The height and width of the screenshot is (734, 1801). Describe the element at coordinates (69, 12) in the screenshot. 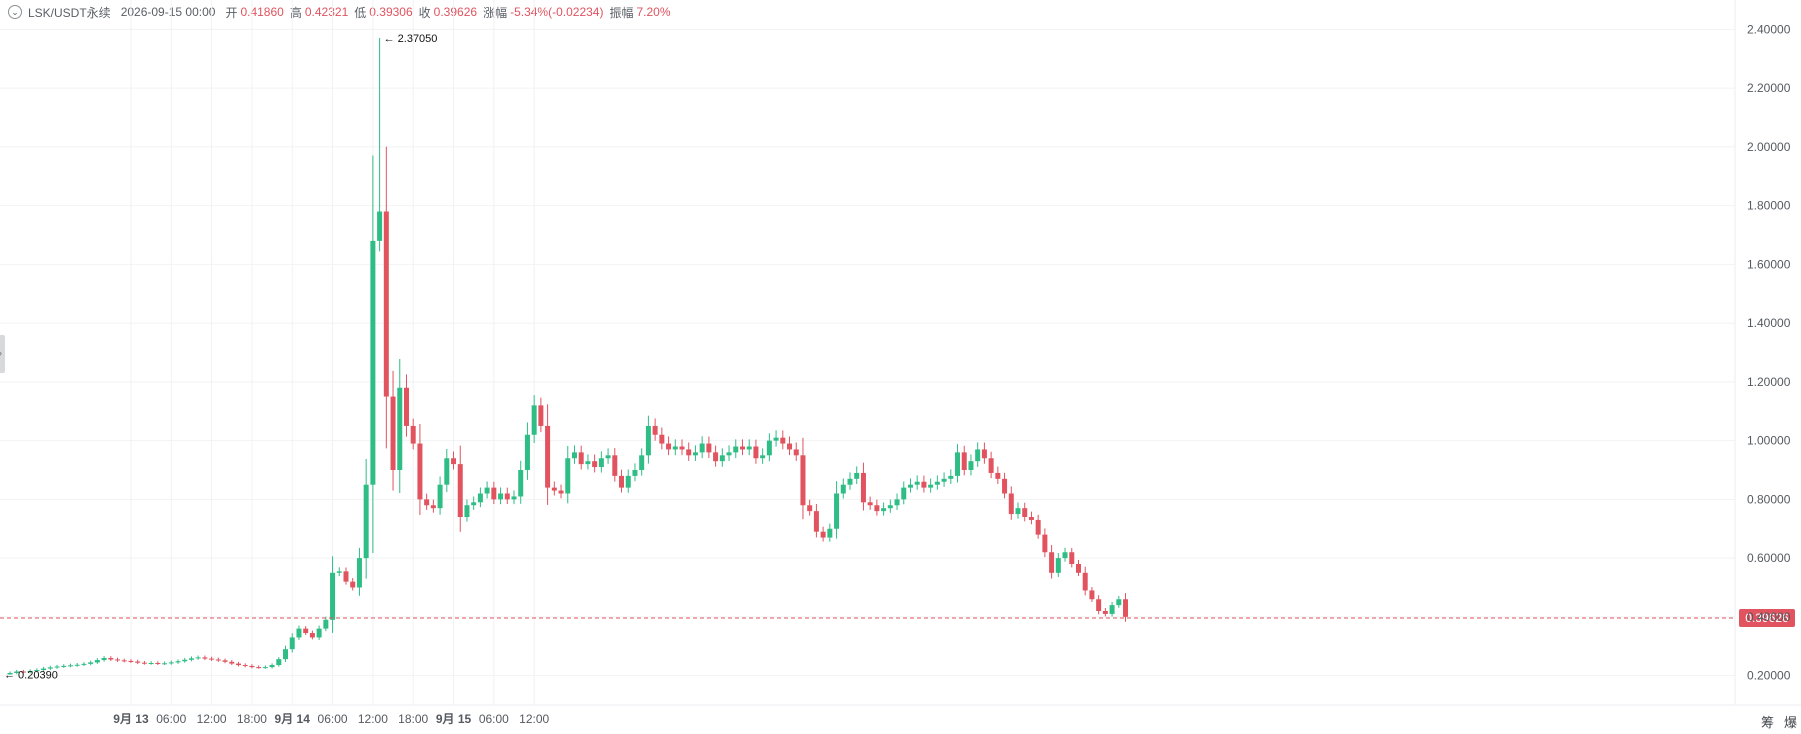

I see `symbol-name: LSK/USDT永续` at that location.